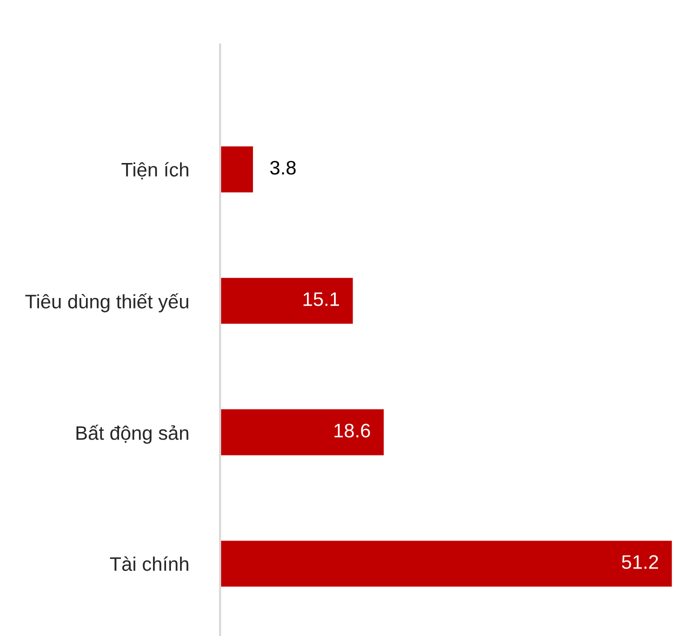 The width and height of the screenshot is (673, 636). Describe the element at coordinates (352, 431) in the screenshot. I see `data-label: 18.6` at that location.